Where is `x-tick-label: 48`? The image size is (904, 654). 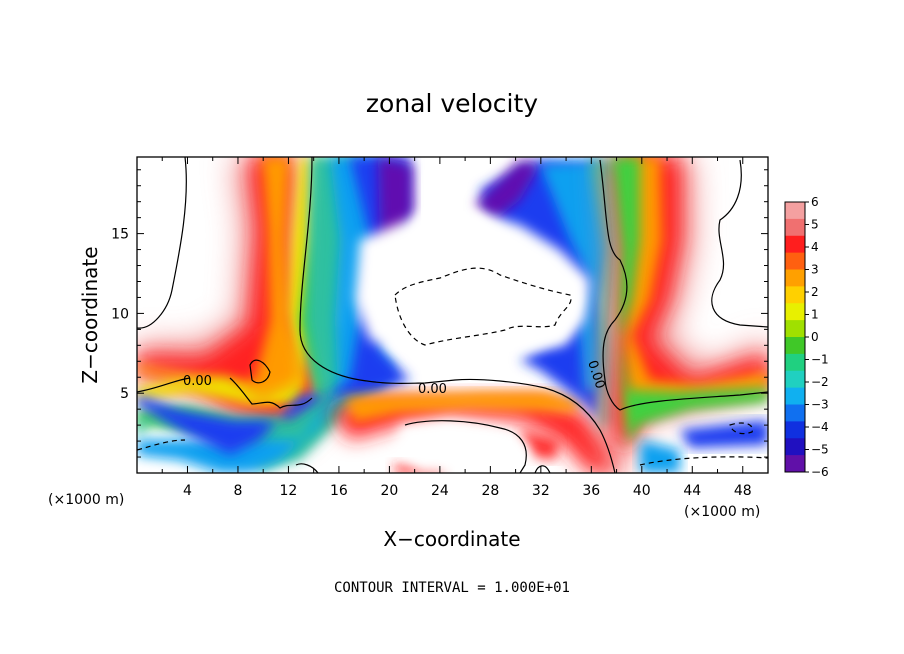
x-tick-label: 48 is located at coordinates (743, 491).